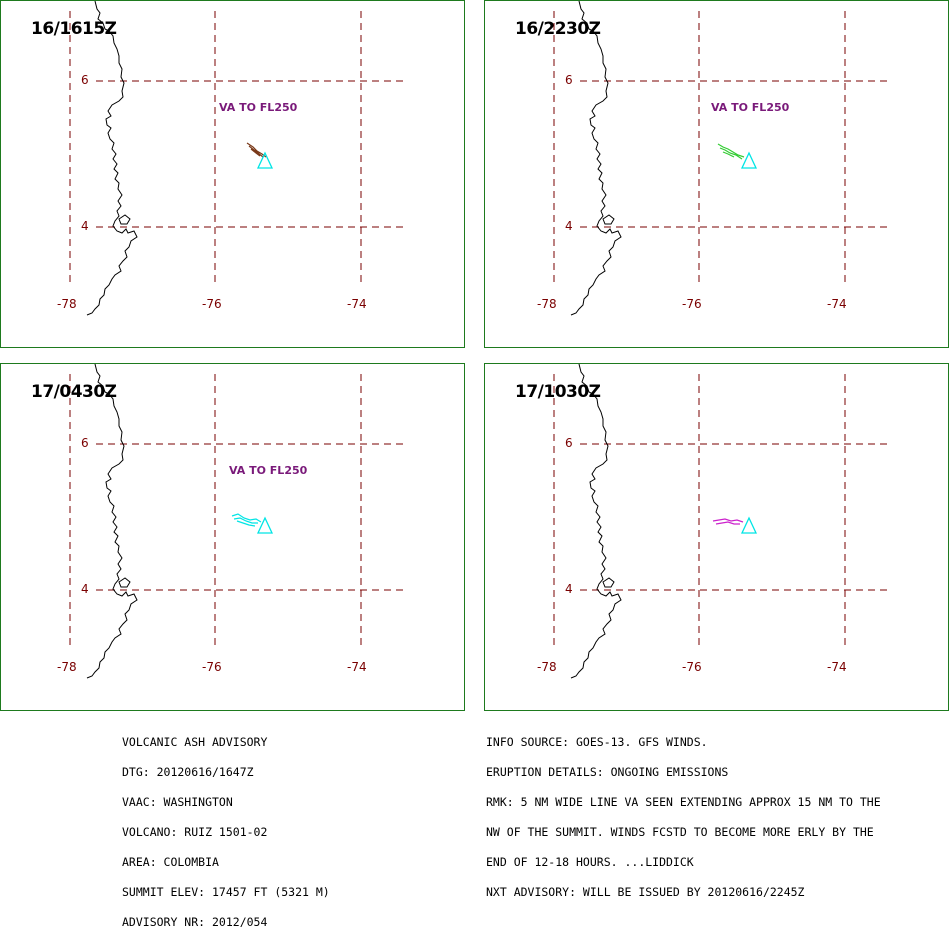 The image size is (950, 937). Describe the element at coordinates (268, 470) in the screenshot. I see `va-label-3: VA TO FL250` at that location.